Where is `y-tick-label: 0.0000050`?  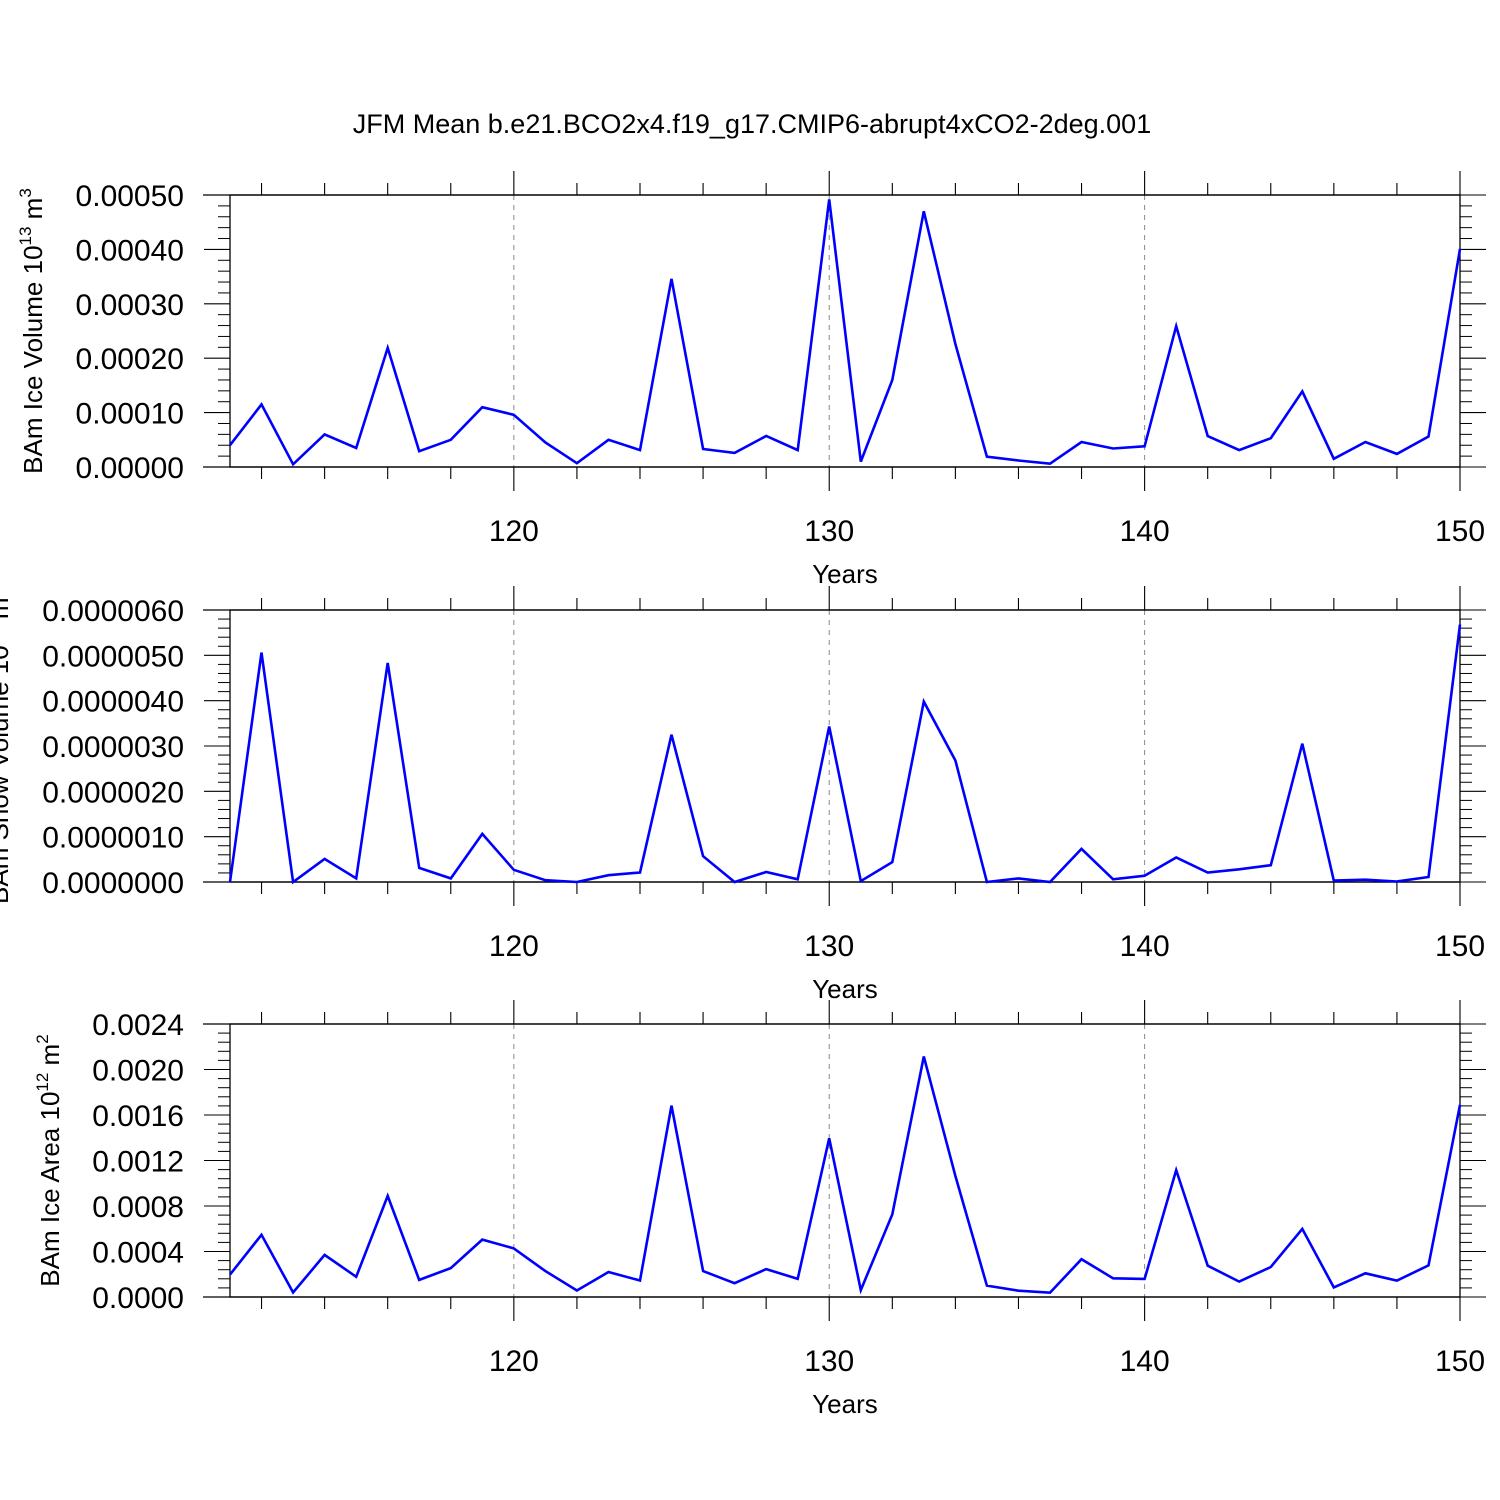 y-tick-label: 0.0000050 is located at coordinates (113, 656).